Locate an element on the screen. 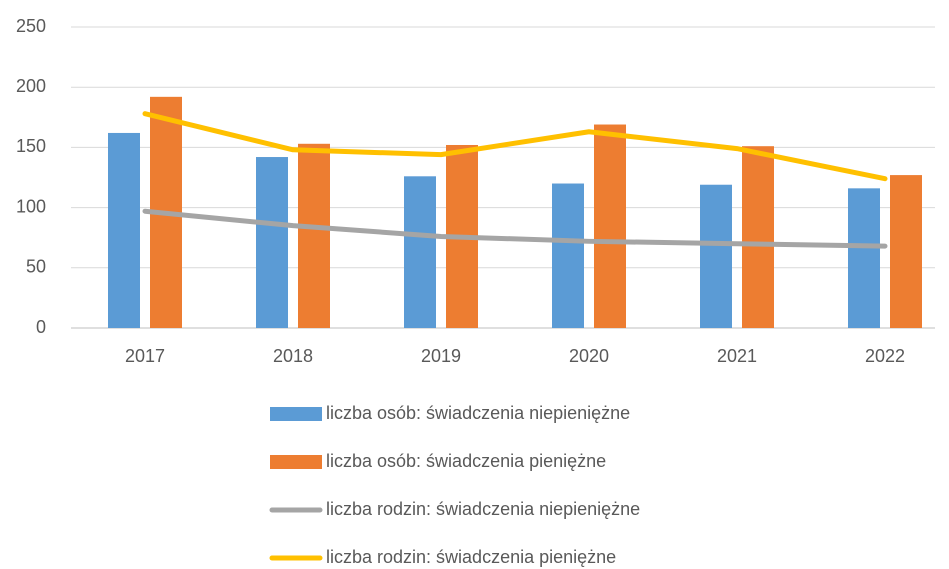 This screenshot has width=949, height=569. y-tick-label: 200 is located at coordinates (31, 86).